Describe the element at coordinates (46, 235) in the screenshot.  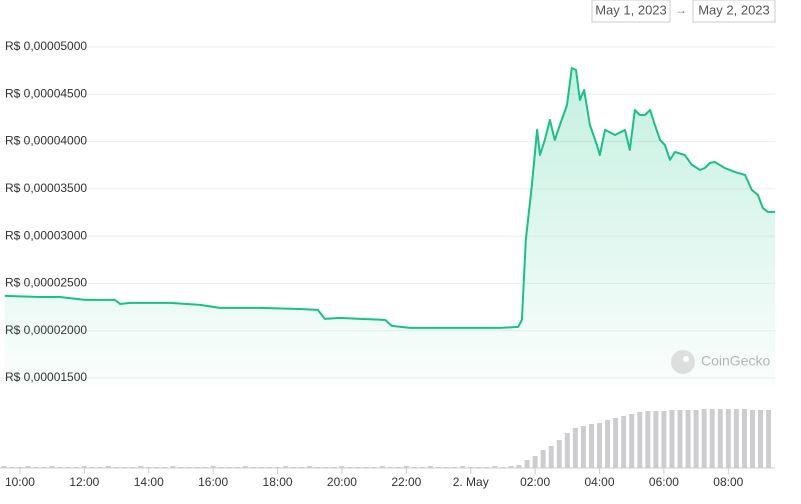
I see `y-tick-label: R$ 0,00003000` at that location.